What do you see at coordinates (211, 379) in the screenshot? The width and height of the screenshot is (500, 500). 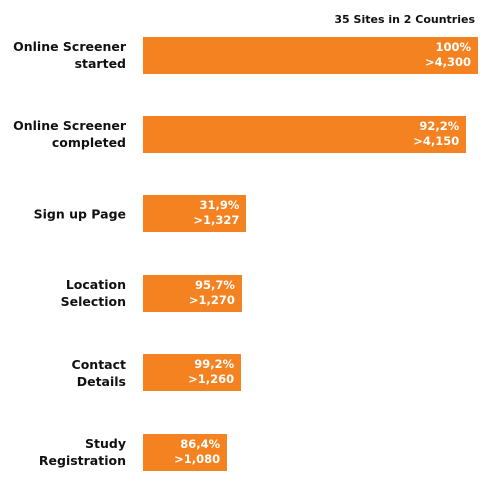 I see `value-label: >1,260` at bounding box center [211, 379].